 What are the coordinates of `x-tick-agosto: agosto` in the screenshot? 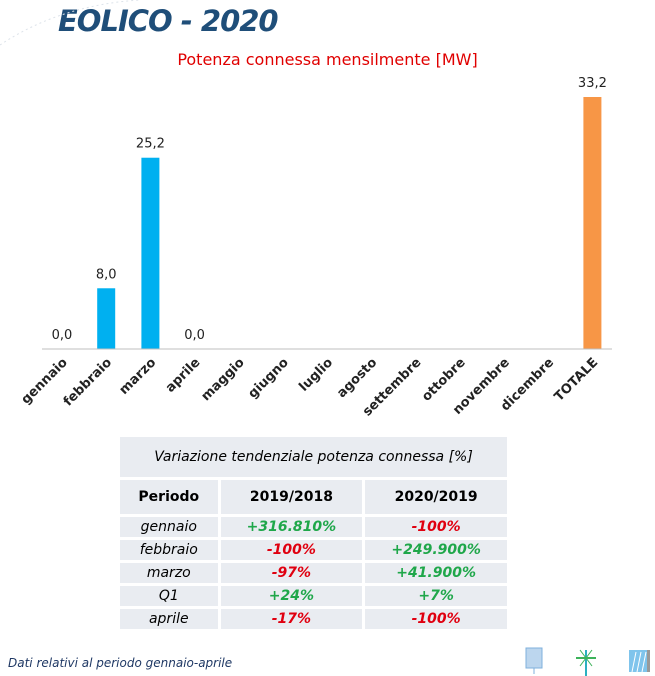 It's located at (357, 378).